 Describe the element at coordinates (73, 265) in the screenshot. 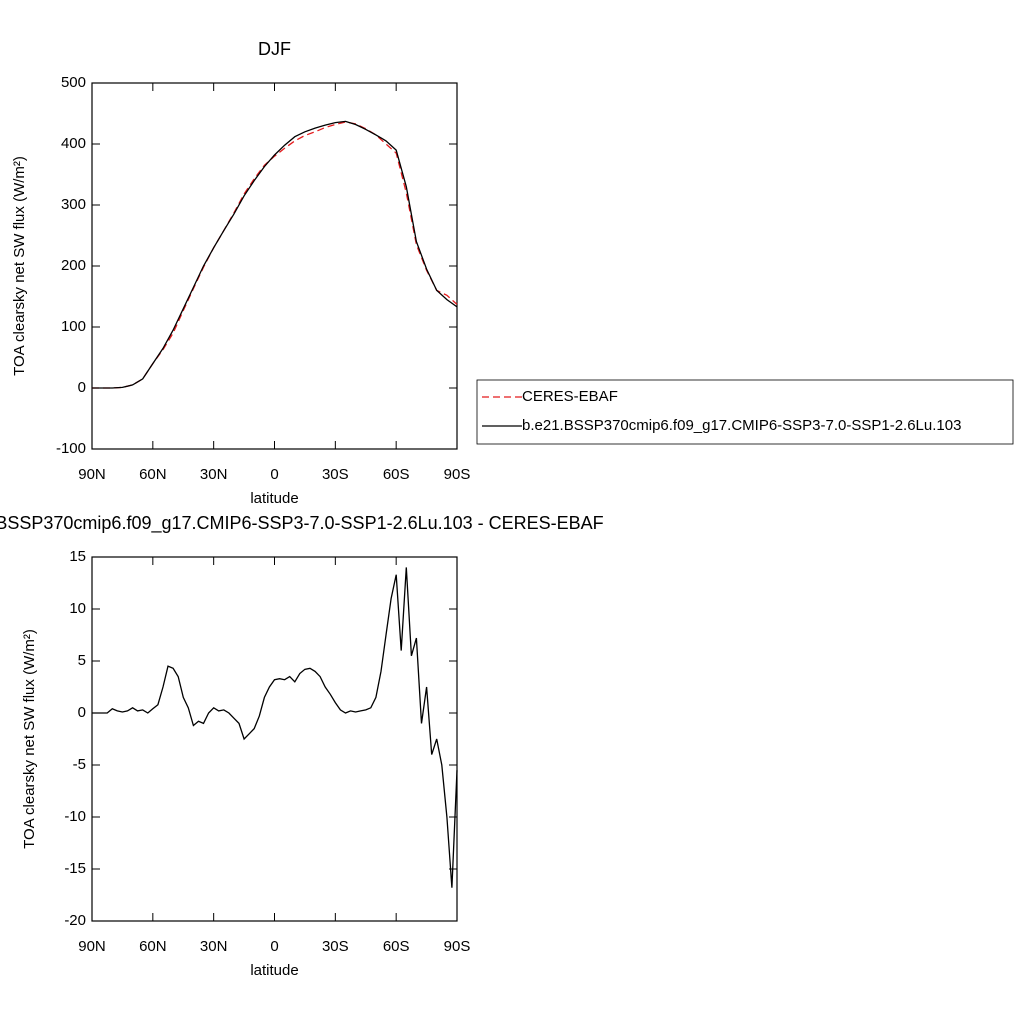

I see `y-tick-label: 200` at that location.